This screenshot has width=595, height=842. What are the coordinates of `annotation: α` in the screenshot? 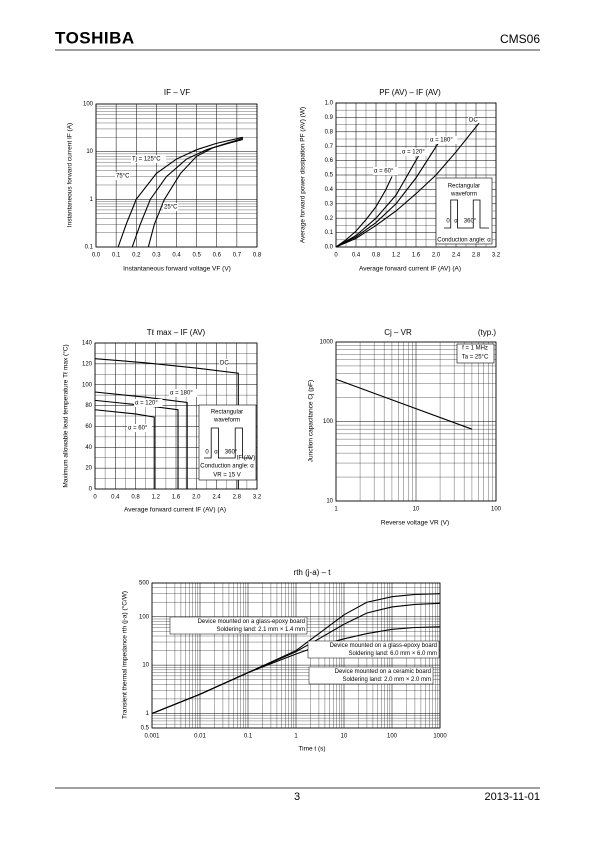 It's located at (216, 453).